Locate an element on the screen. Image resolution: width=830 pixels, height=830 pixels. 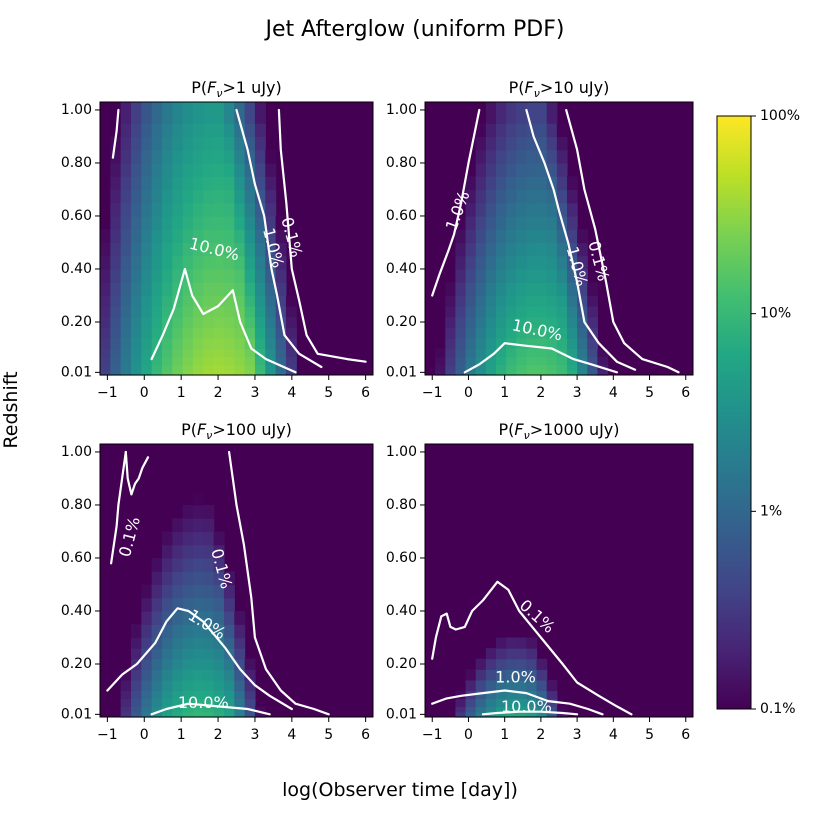
x-tick-label: 2 is located at coordinates (218, 735).